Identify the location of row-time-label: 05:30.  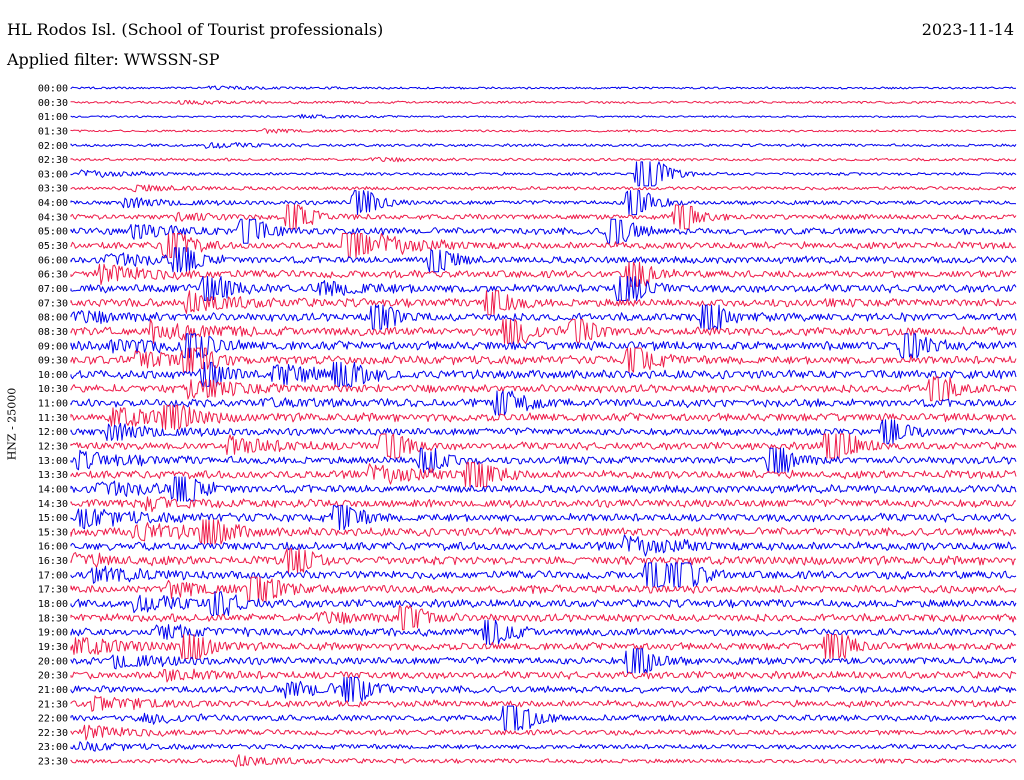
(53, 246).